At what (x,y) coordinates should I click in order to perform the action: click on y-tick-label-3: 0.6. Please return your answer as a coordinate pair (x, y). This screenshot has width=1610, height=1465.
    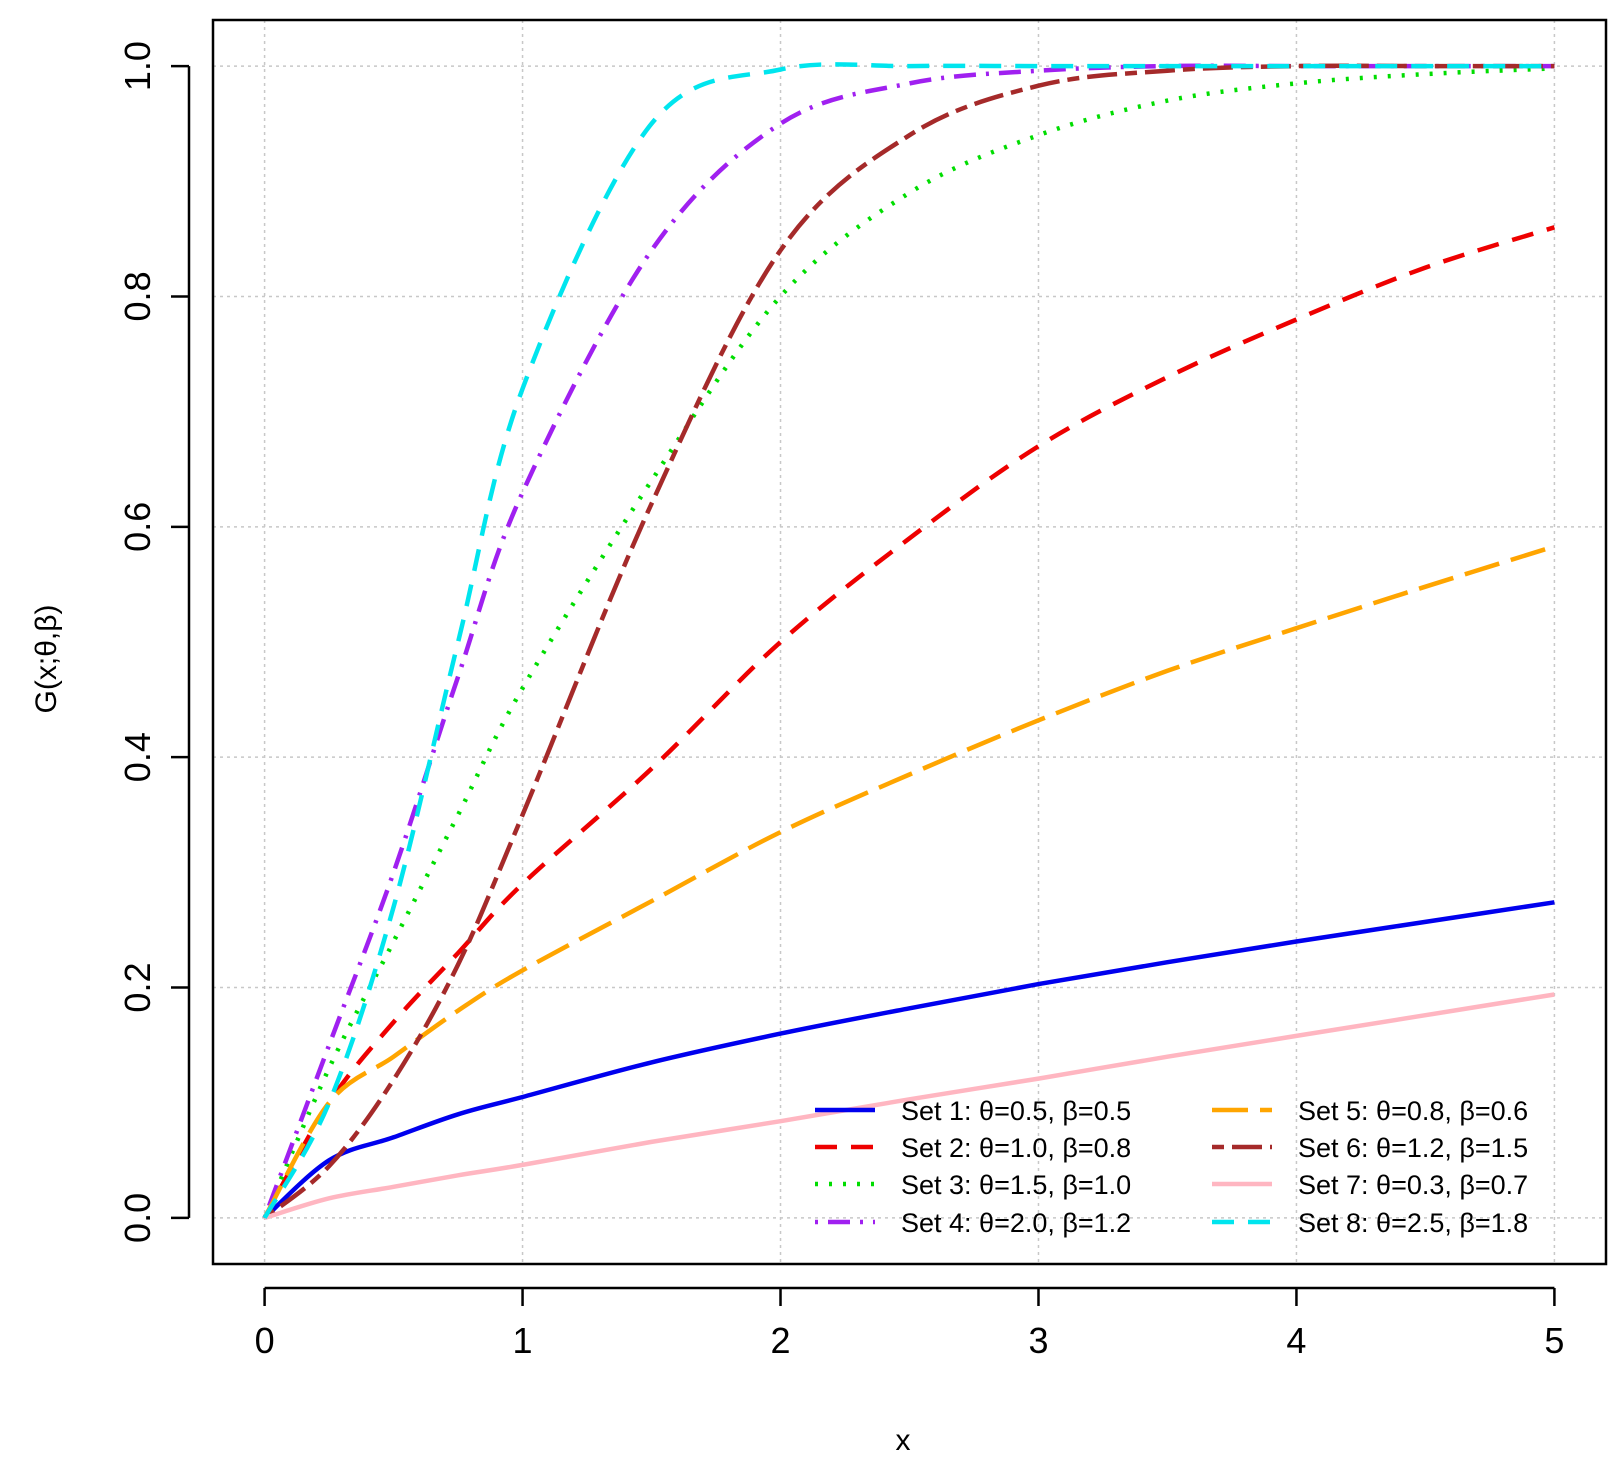
    Looking at the image, I should click on (137, 527).